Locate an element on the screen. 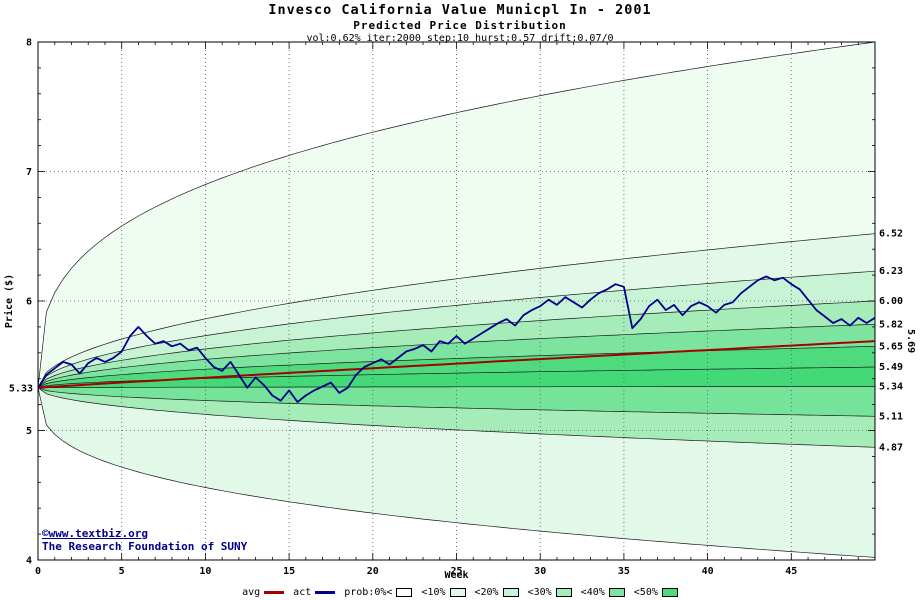 Image resolution: width=920 pixels, height=600 pixels. legend-item: <10% is located at coordinates (443, 592).